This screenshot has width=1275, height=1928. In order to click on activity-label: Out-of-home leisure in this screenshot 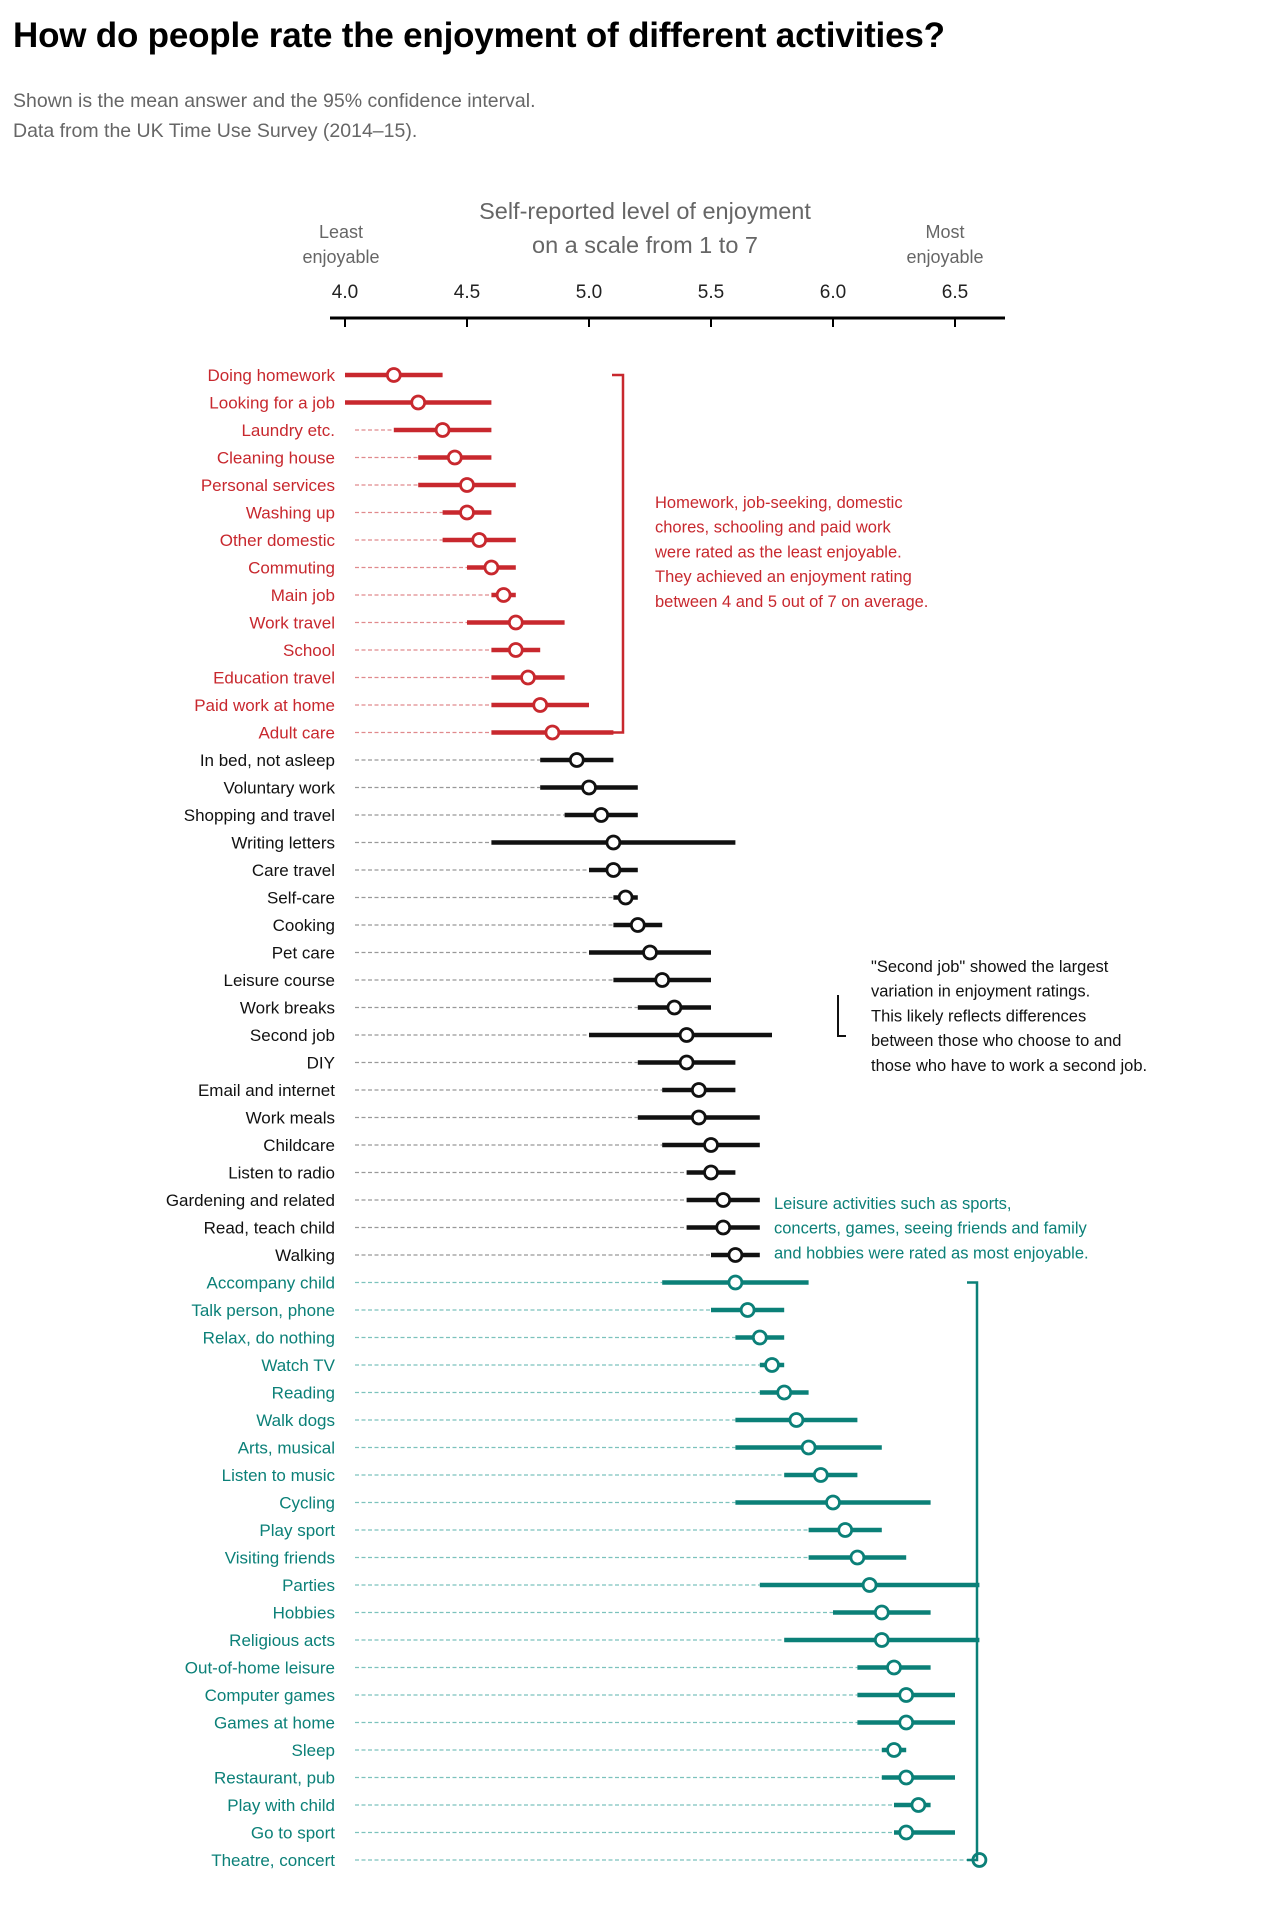, I will do `click(260, 1668)`.